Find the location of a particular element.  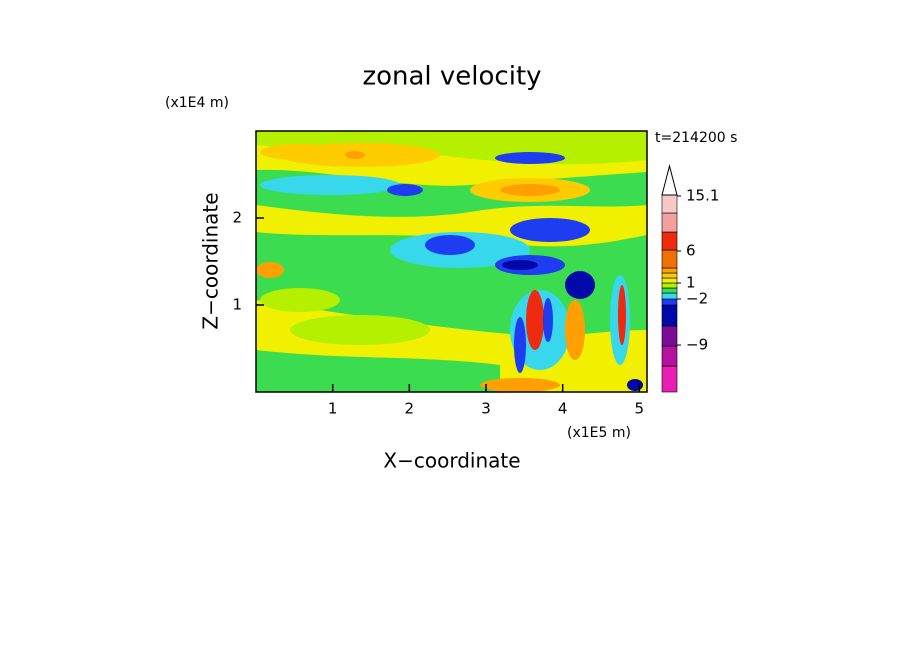

colorbar-label: 15.1 is located at coordinates (702, 196).